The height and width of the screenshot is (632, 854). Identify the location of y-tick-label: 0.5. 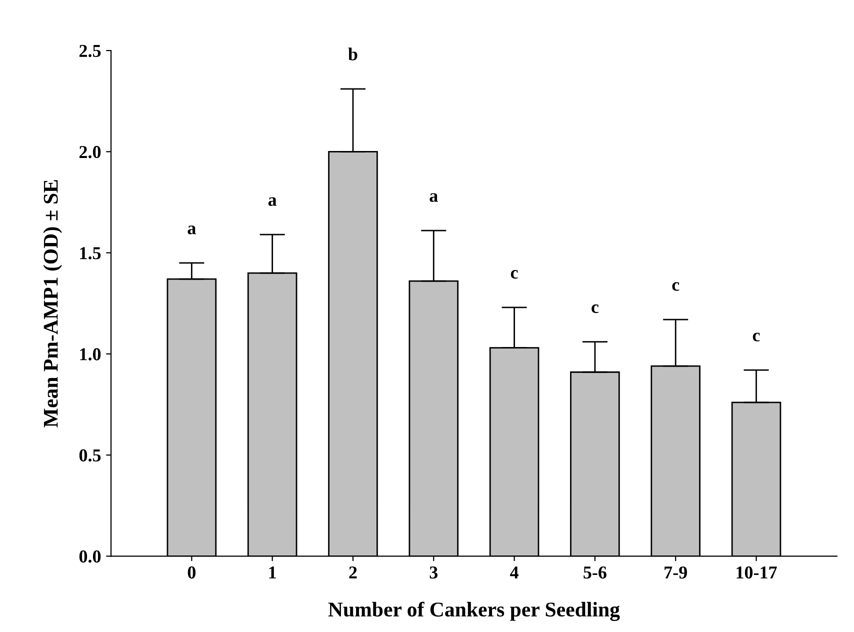
(90, 455).